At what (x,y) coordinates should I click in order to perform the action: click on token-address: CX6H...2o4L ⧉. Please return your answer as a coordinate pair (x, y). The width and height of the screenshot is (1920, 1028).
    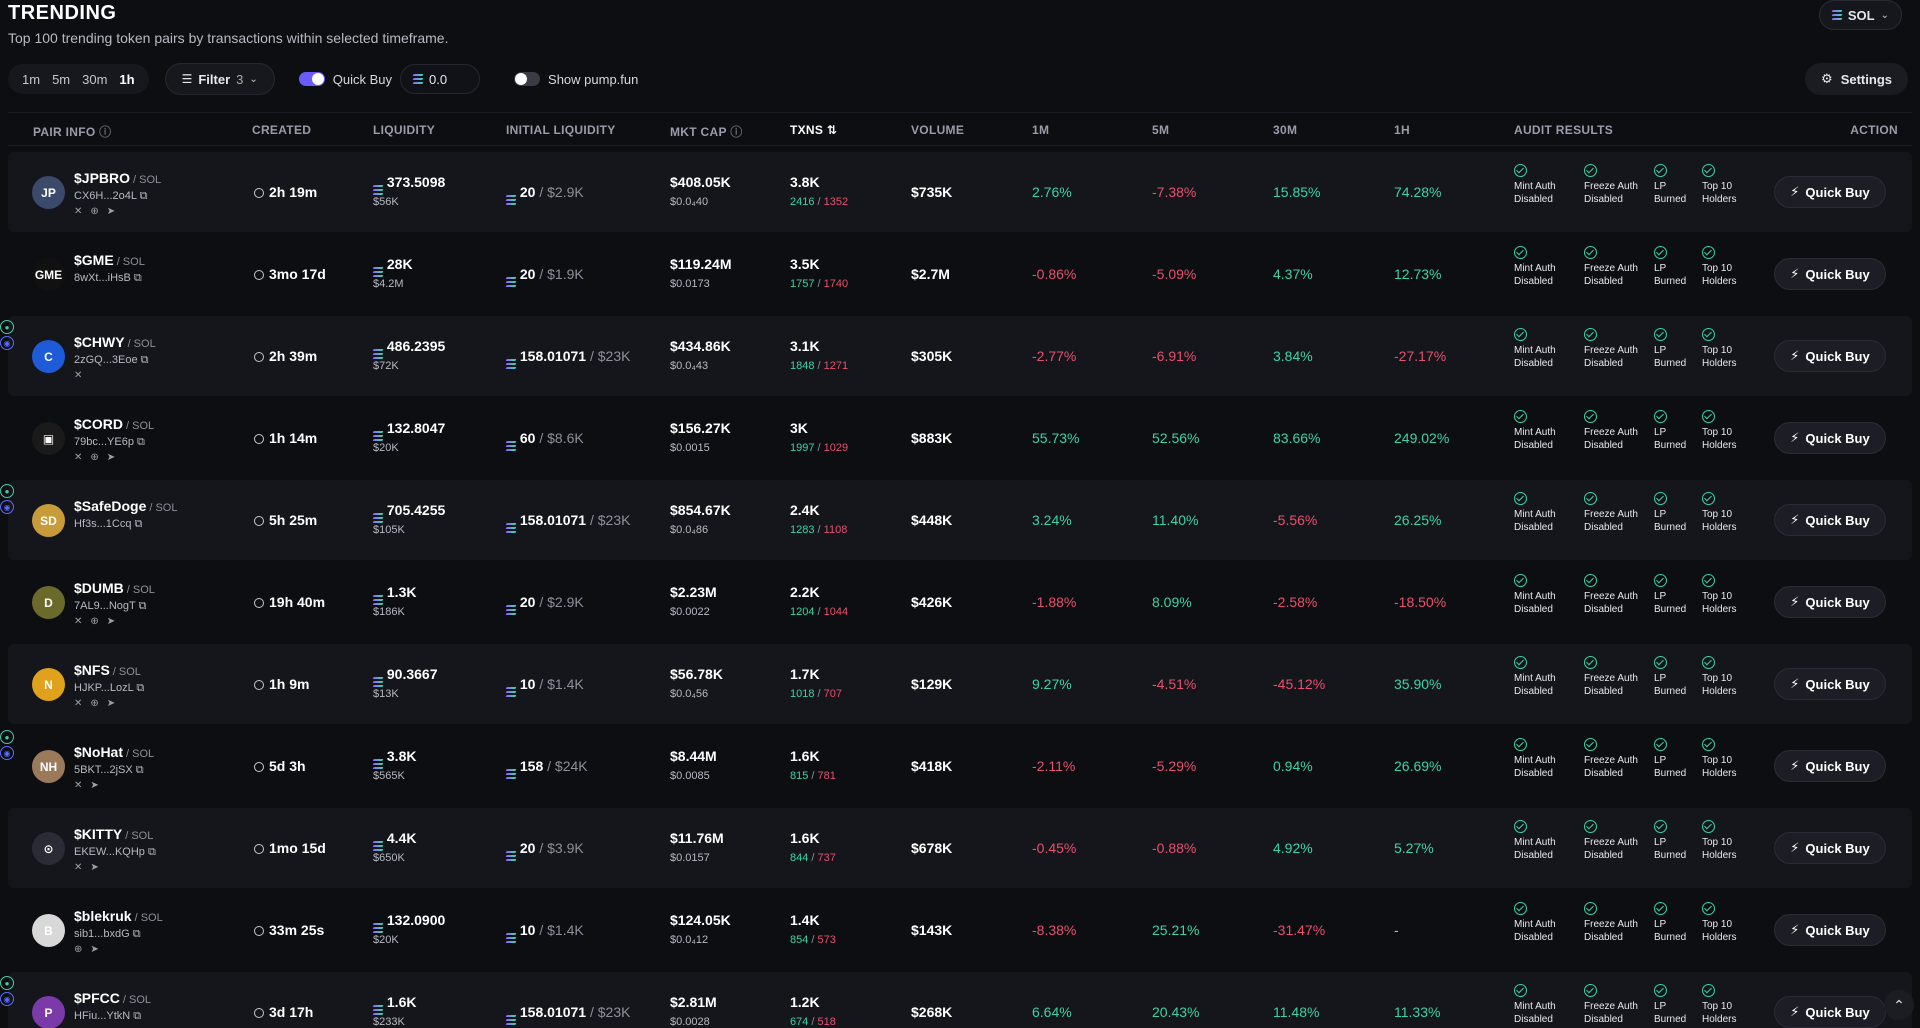
    Looking at the image, I should click on (111, 196).